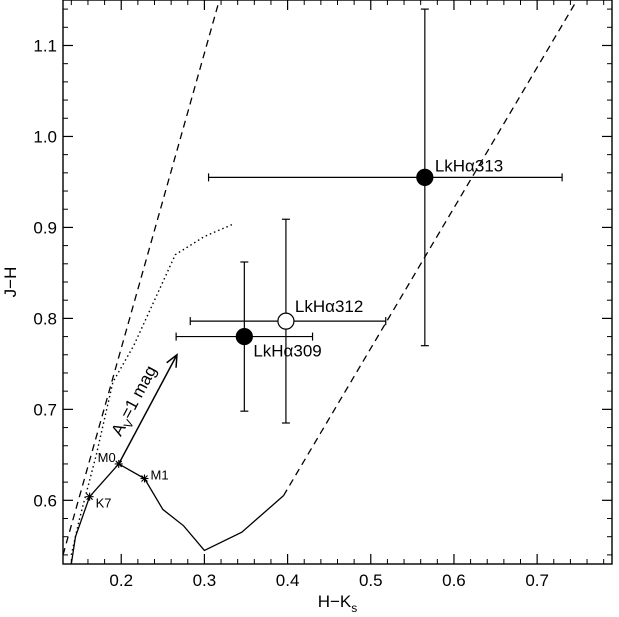 The height and width of the screenshot is (617, 619). Describe the element at coordinates (177, 513) in the screenshot. I see `main-sequence-curve` at that location.